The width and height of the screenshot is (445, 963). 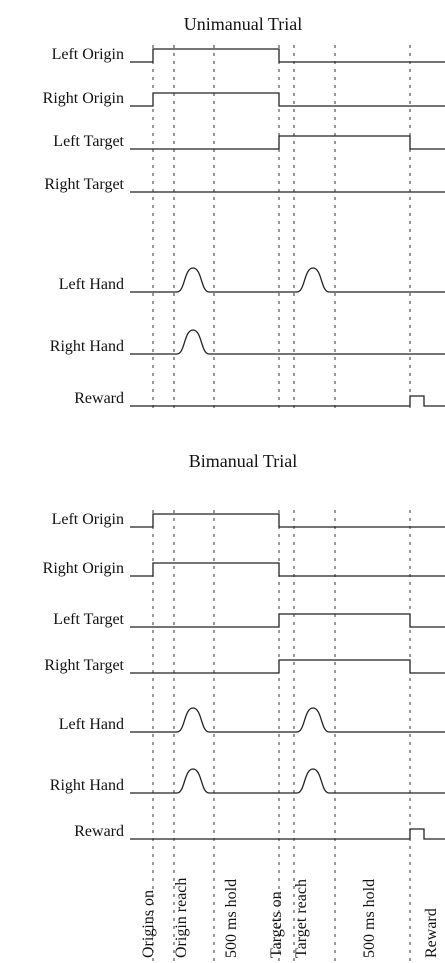 What do you see at coordinates (148, 924) in the screenshot?
I see `event-label: Origins on` at bounding box center [148, 924].